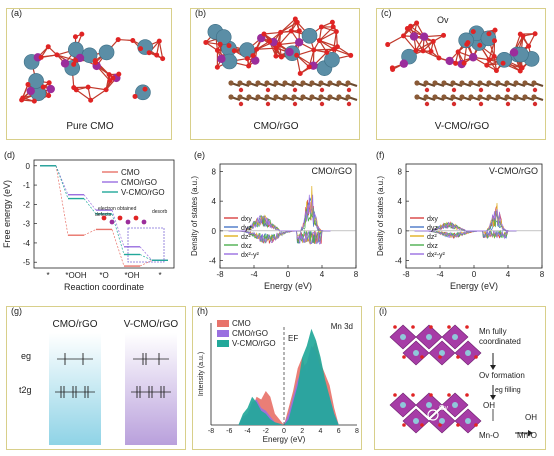 The width and height of the screenshot is (554, 456). What do you see at coordinates (508, 390) in the screenshot?
I see `i-text-eg-filling: eg filling` at bounding box center [508, 390].